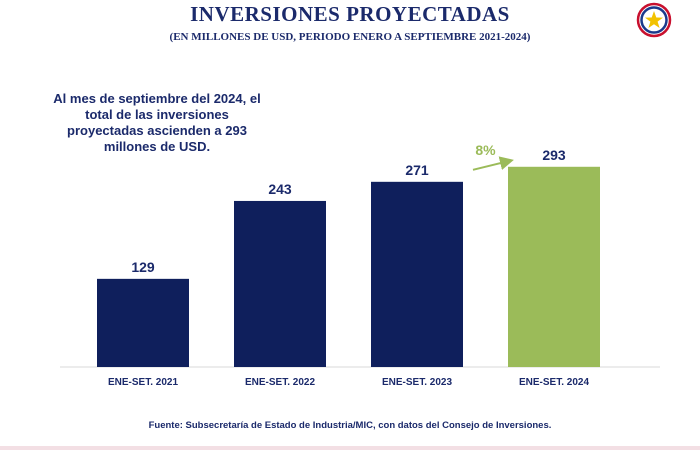 Image resolution: width=700 pixels, height=450 pixels. I want to click on bar-value-label: 129, so click(143, 267).